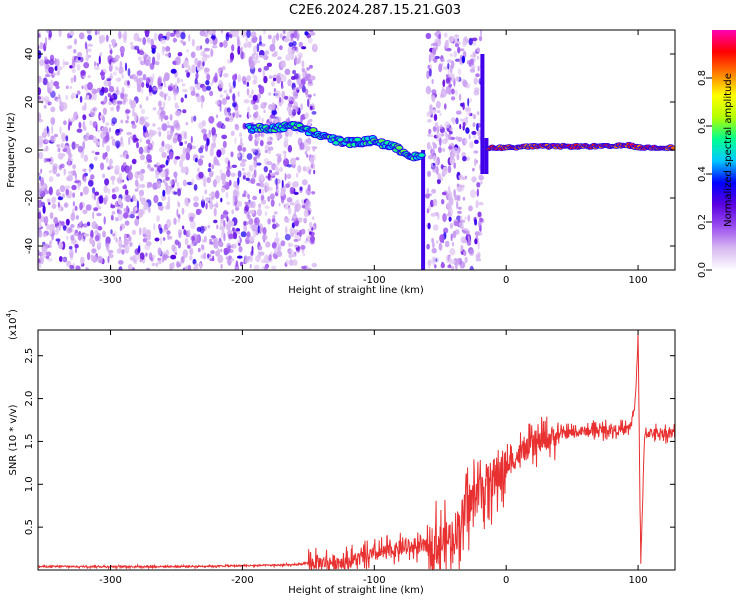  What do you see at coordinates (29, 102) in the screenshot?
I see `y-tick-label: 20` at bounding box center [29, 102].